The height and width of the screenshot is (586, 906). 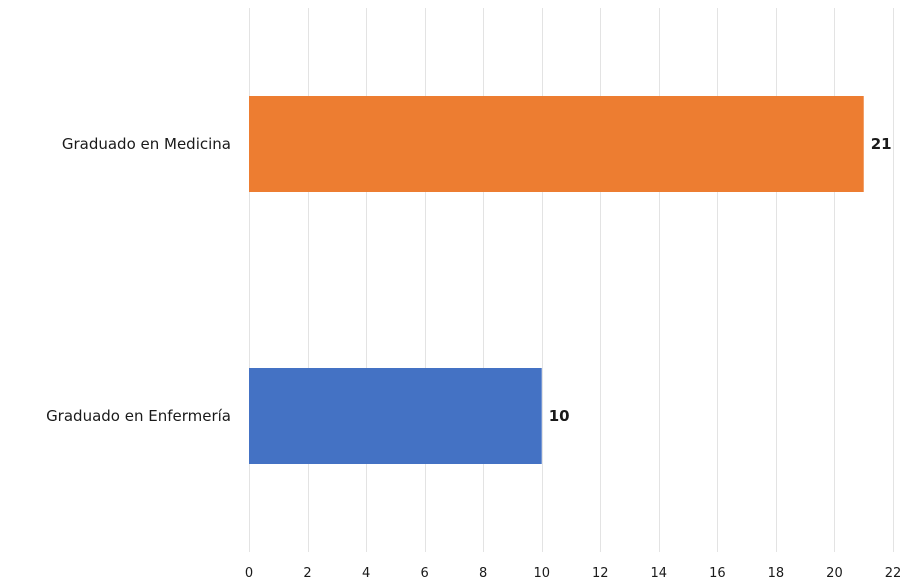 What do you see at coordinates (659, 573) in the screenshot?
I see `x-tick-label: 14` at bounding box center [659, 573].